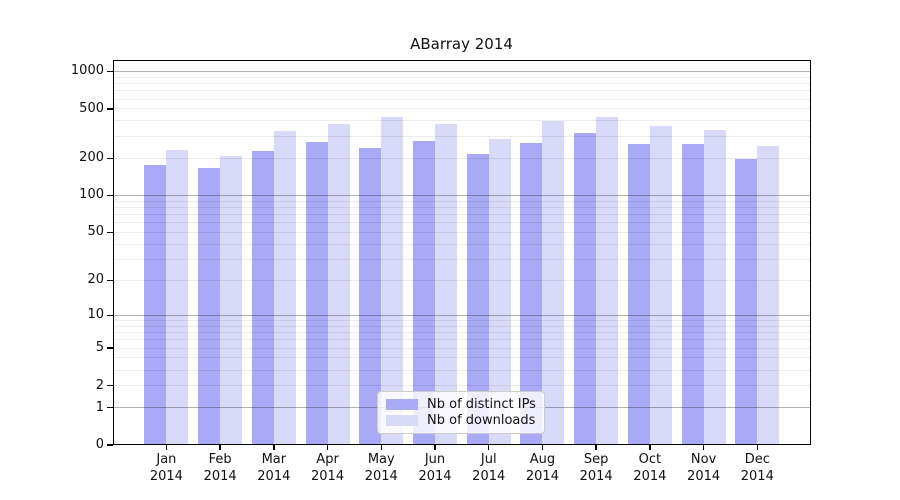 This screenshot has width=900, height=500. What do you see at coordinates (481, 420) in the screenshot?
I see `legend-label-downloads: Nb of downloads` at bounding box center [481, 420].